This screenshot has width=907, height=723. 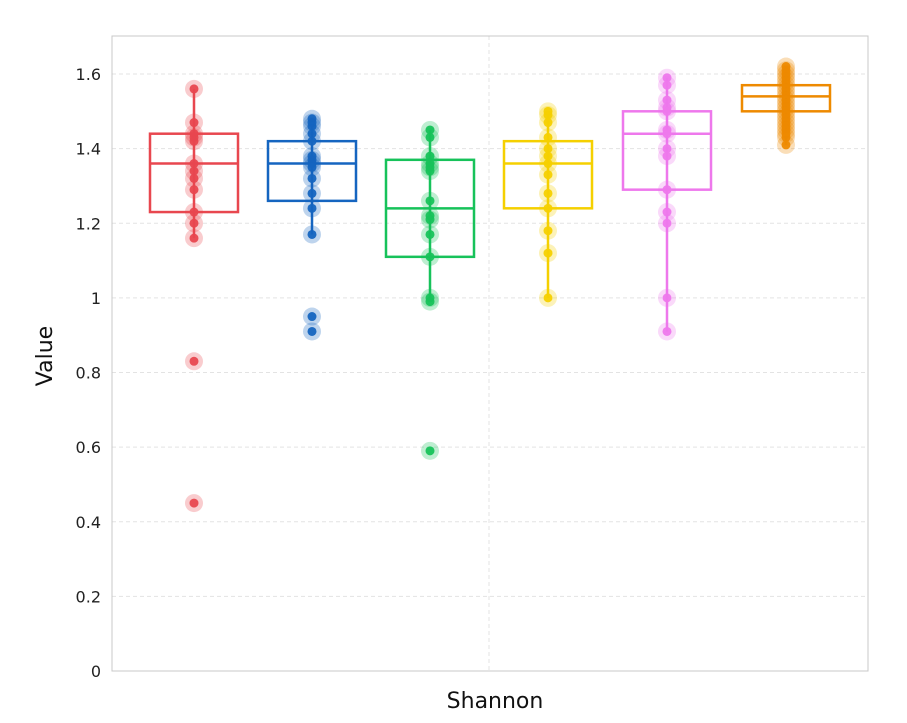 I want to click on x-axis-label: Shannon, so click(x=495, y=701).